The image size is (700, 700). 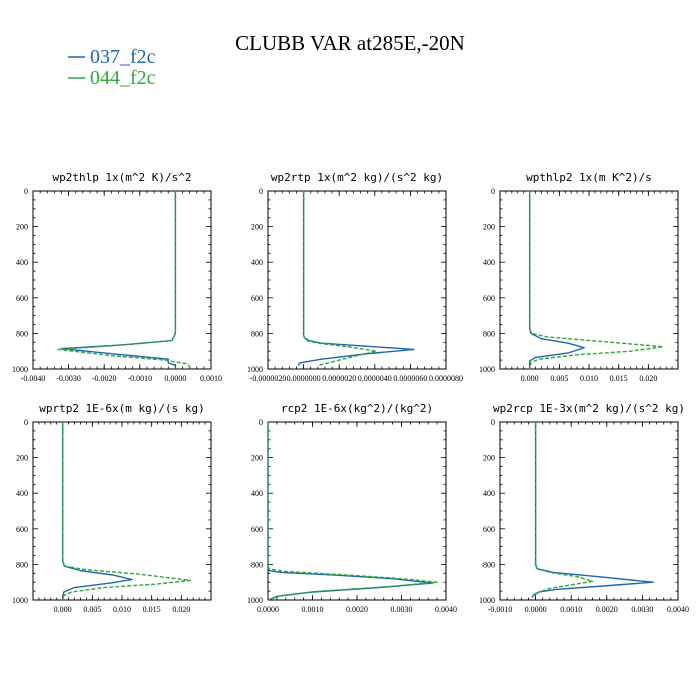 I want to click on panel-title: wp2rtp 1x(m^2 kg)/(s^2 kg), so click(x=357, y=177).